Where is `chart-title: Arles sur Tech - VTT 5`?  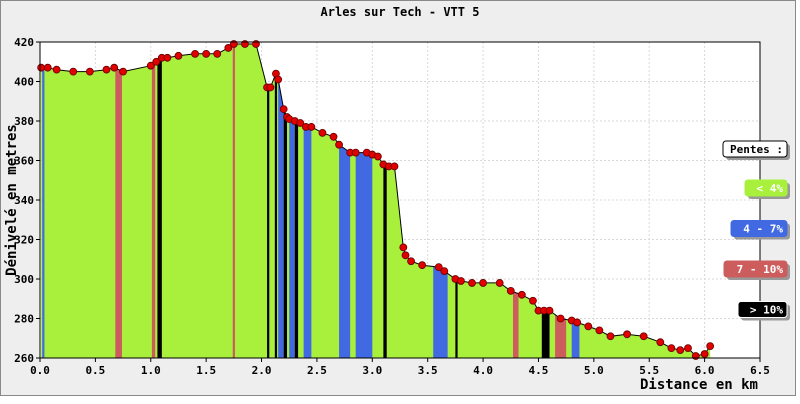
chart-title: Arles sur Tech - VTT 5 is located at coordinates (400, 12).